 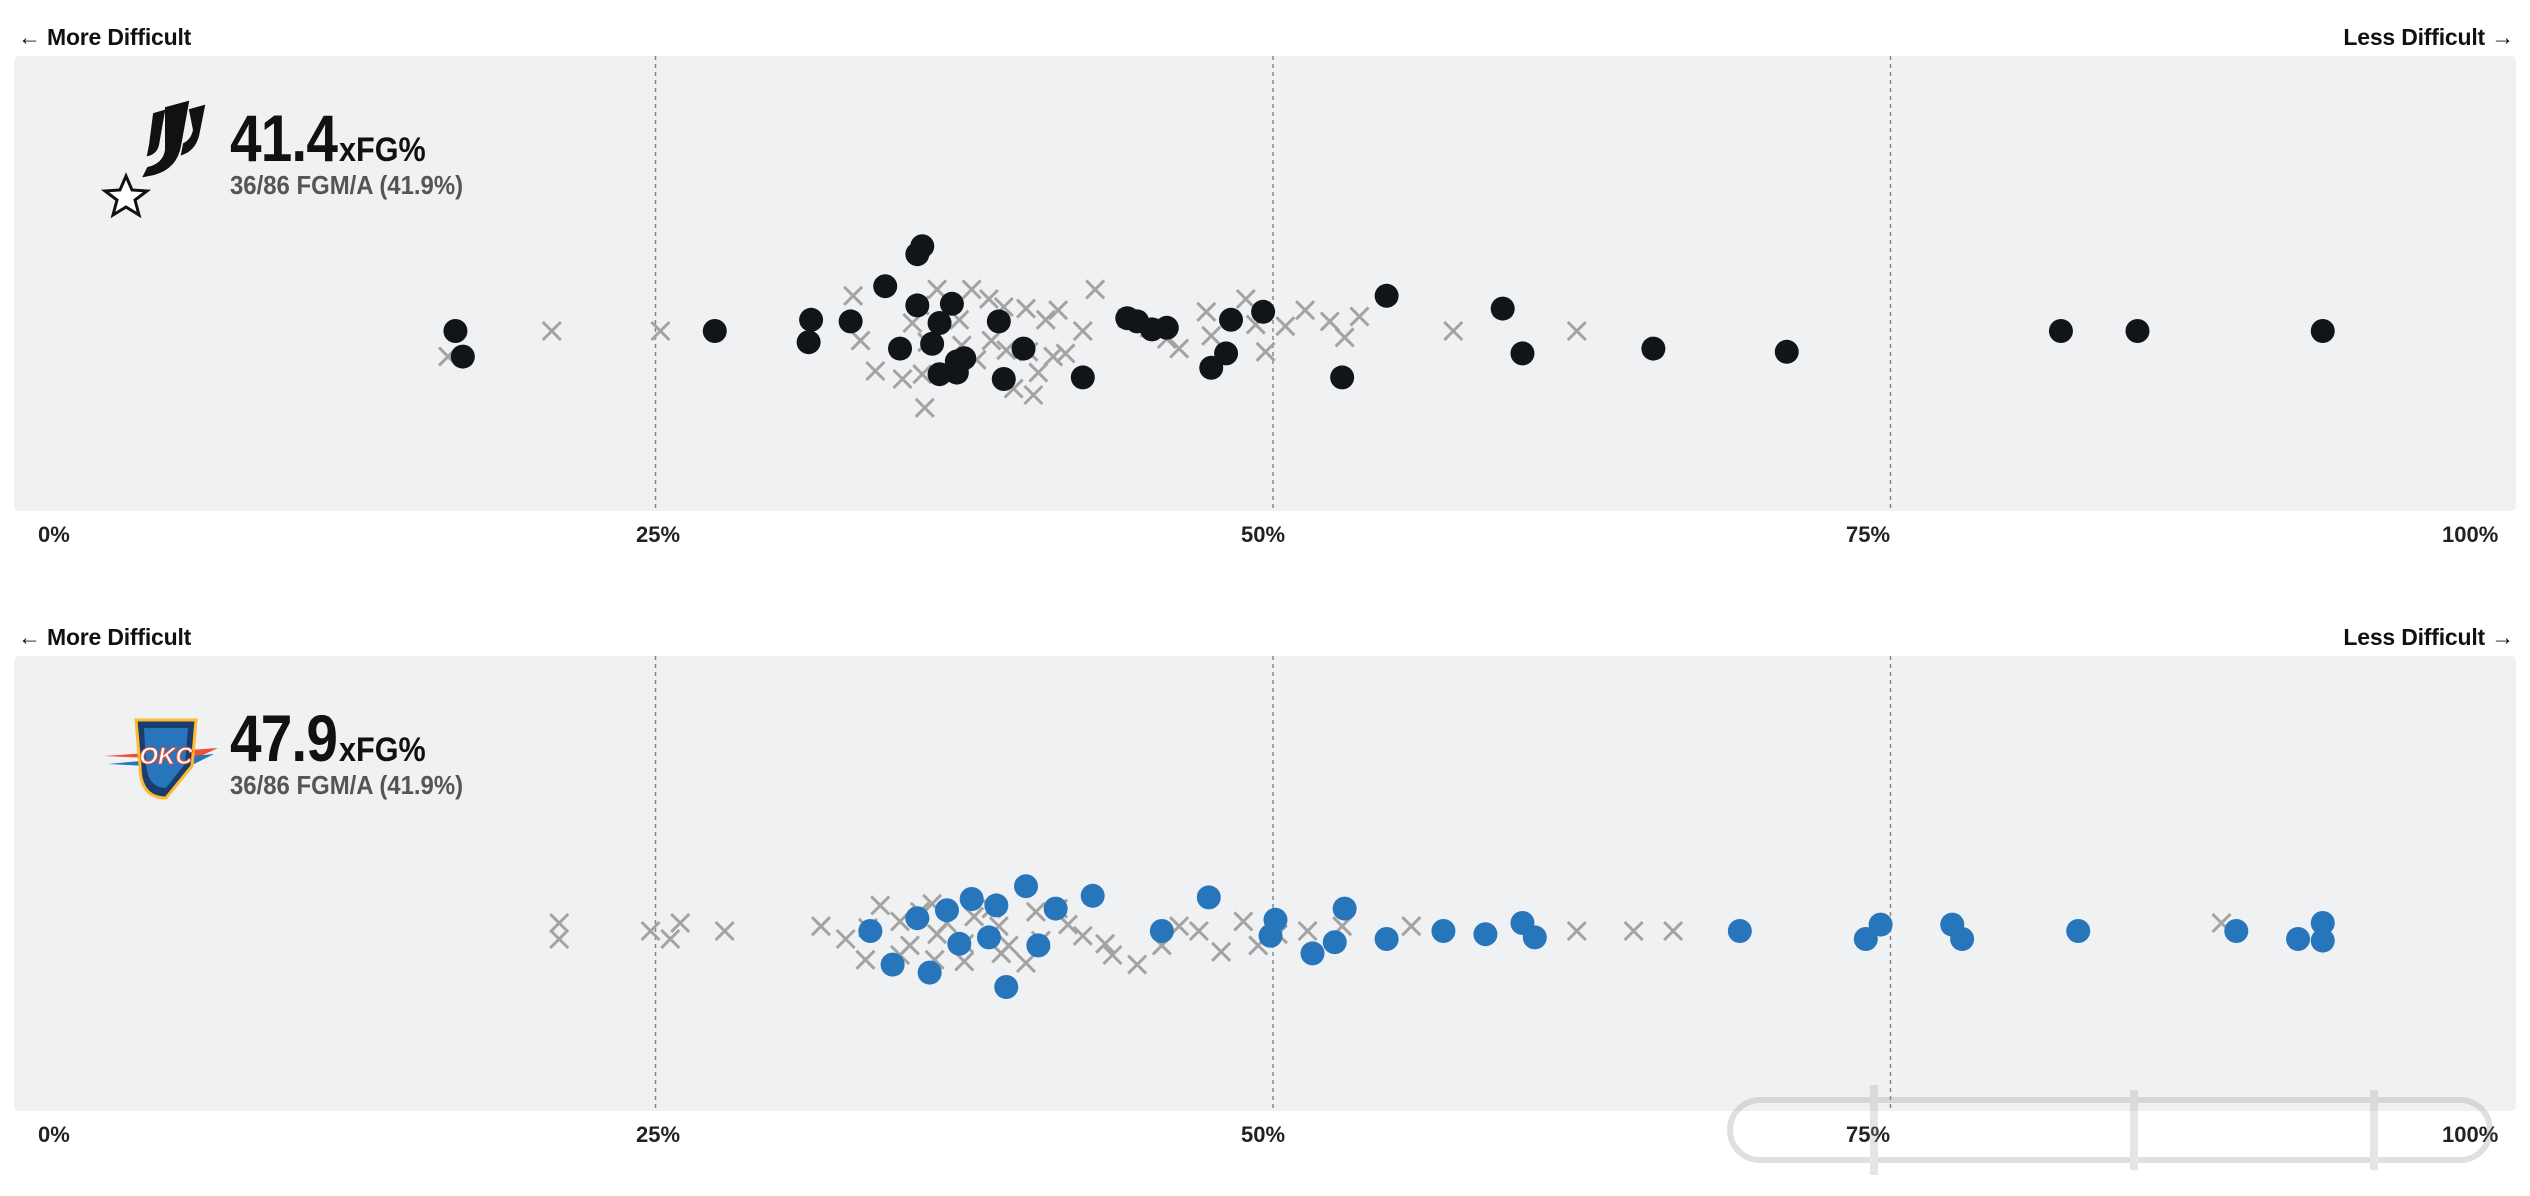 I want to click on svg-text: OKC, so click(x=166, y=756).